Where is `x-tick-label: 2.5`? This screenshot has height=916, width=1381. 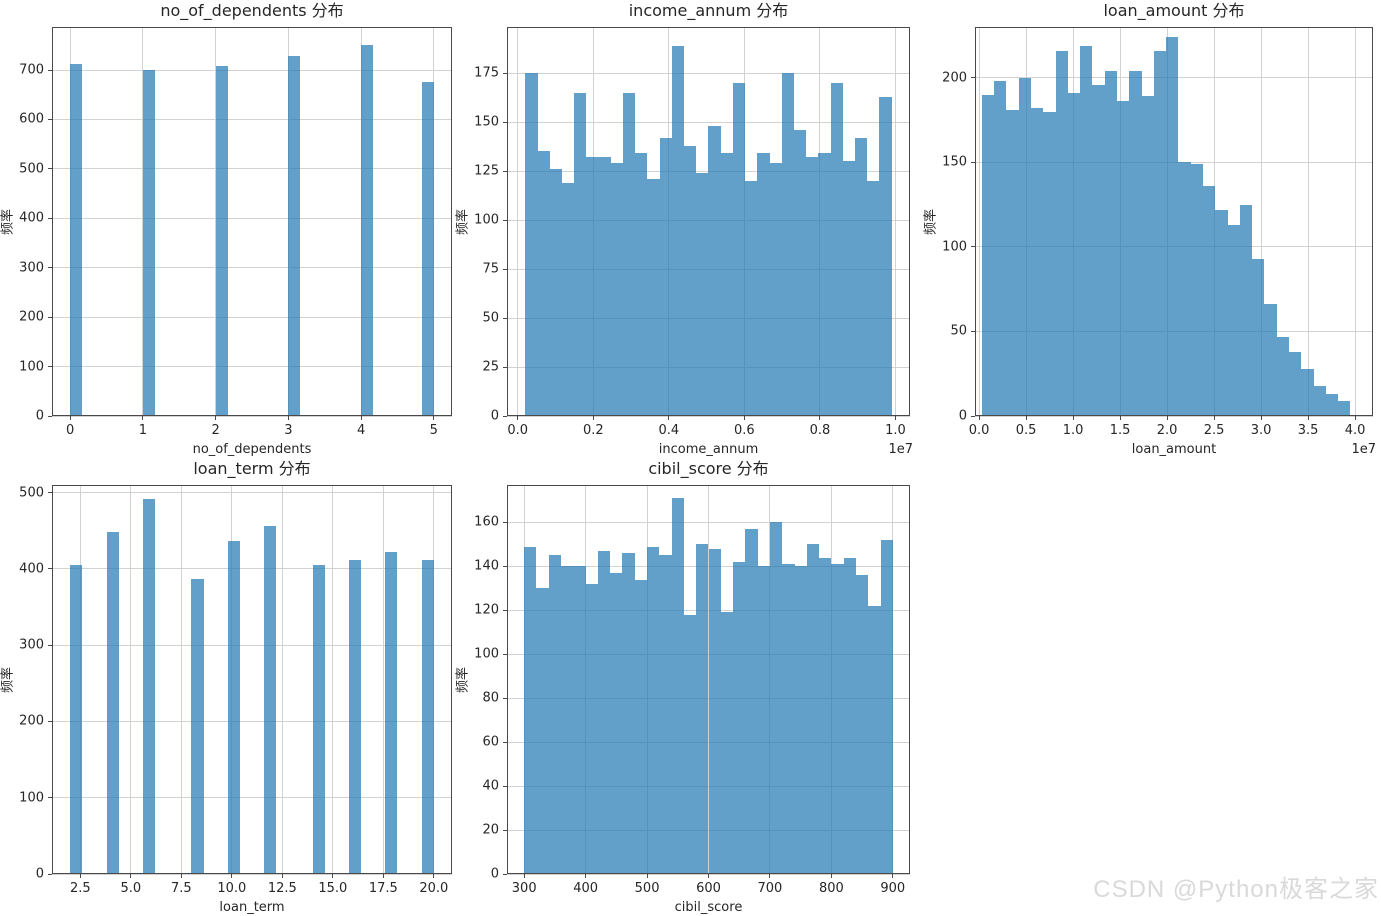
x-tick-label: 2.5 is located at coordinates (80, 888).